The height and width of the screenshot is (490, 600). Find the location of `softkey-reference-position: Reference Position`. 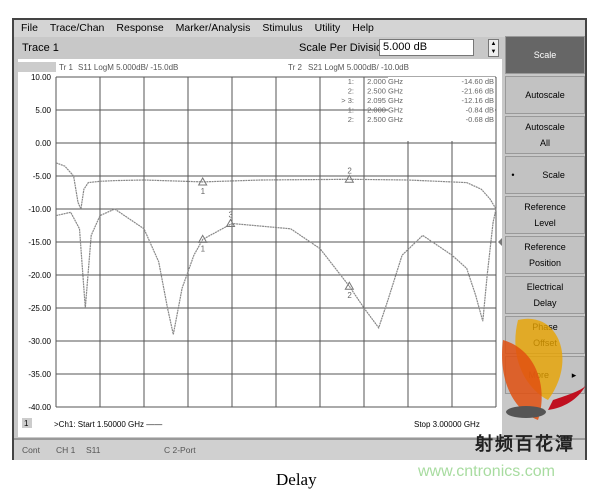

softkey-reference-position: Reference Position is located at coordinates (545, 255).